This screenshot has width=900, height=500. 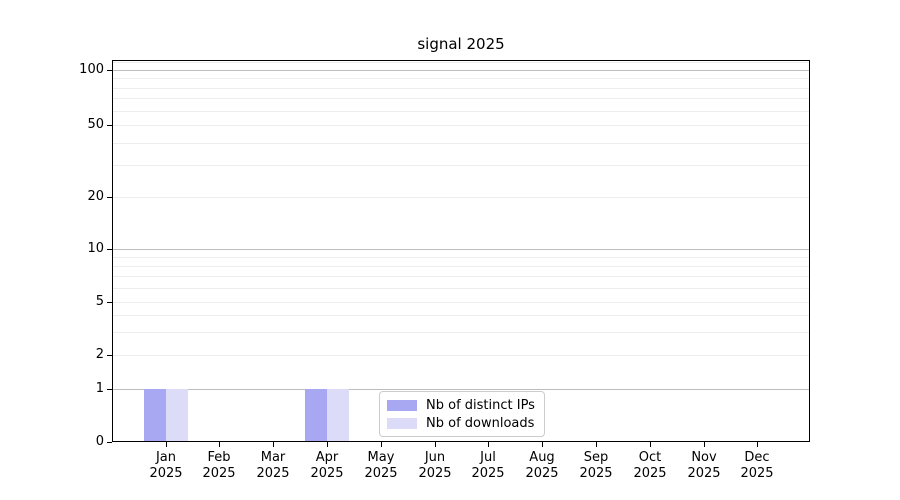 I want to click on x-axis-month: Jan, so click(x=166, y=457).